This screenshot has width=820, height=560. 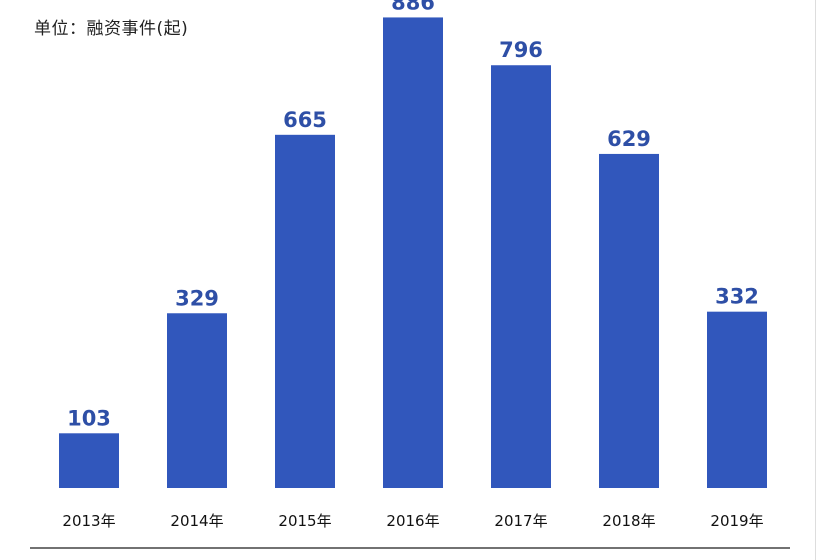 I want to click on bar-value-label: 796, so click(x=521, y=50).